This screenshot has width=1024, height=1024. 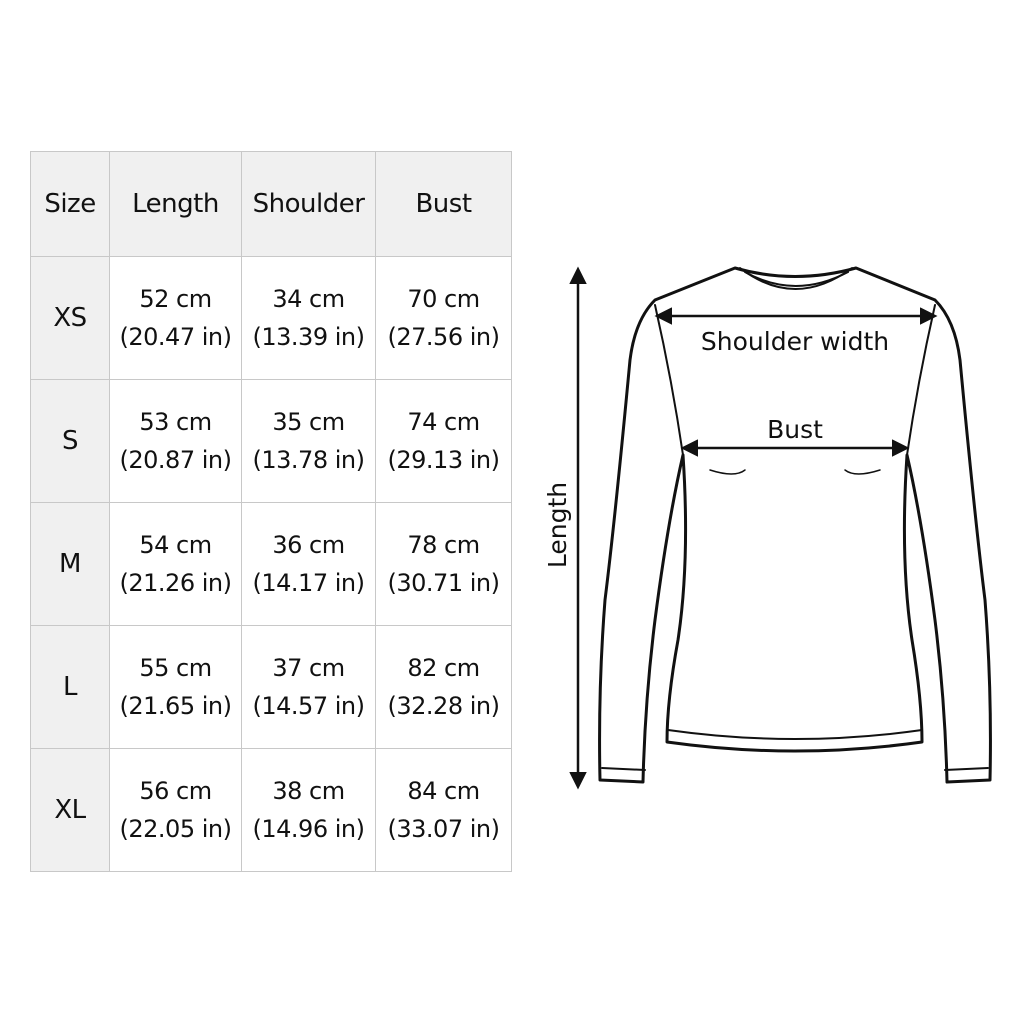 I want to click on shoulder-in-value: (13.39 in), so click(x=308, y=337).